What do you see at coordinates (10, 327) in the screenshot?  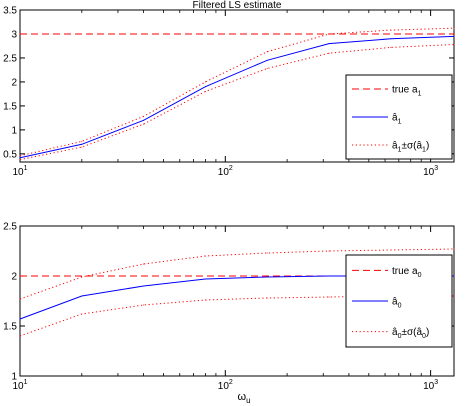 I see `y-tick-label: 1.5` at bounding box center [10, 327].